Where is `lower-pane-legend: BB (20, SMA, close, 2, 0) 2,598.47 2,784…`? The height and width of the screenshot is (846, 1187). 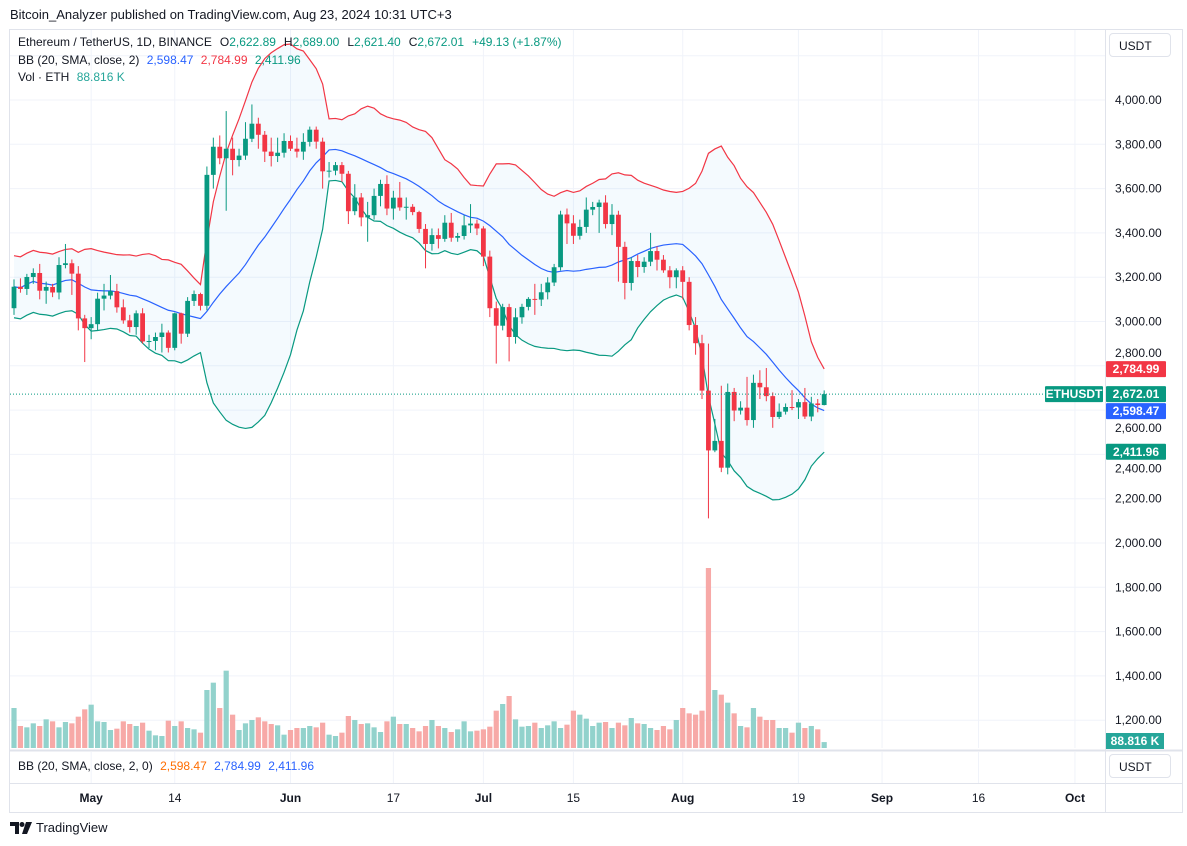
lower-pane-legend: BB (20, SMA, close, 2, 0) 2,598.47 2,784… is located at coordinates (168, 766).